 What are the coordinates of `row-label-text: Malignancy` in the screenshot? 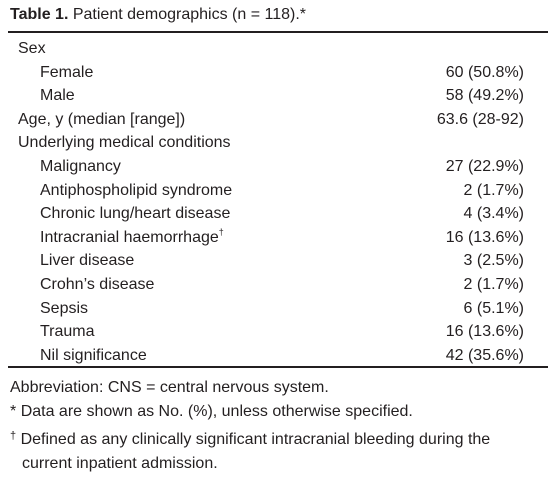 It's located at (80, 166).